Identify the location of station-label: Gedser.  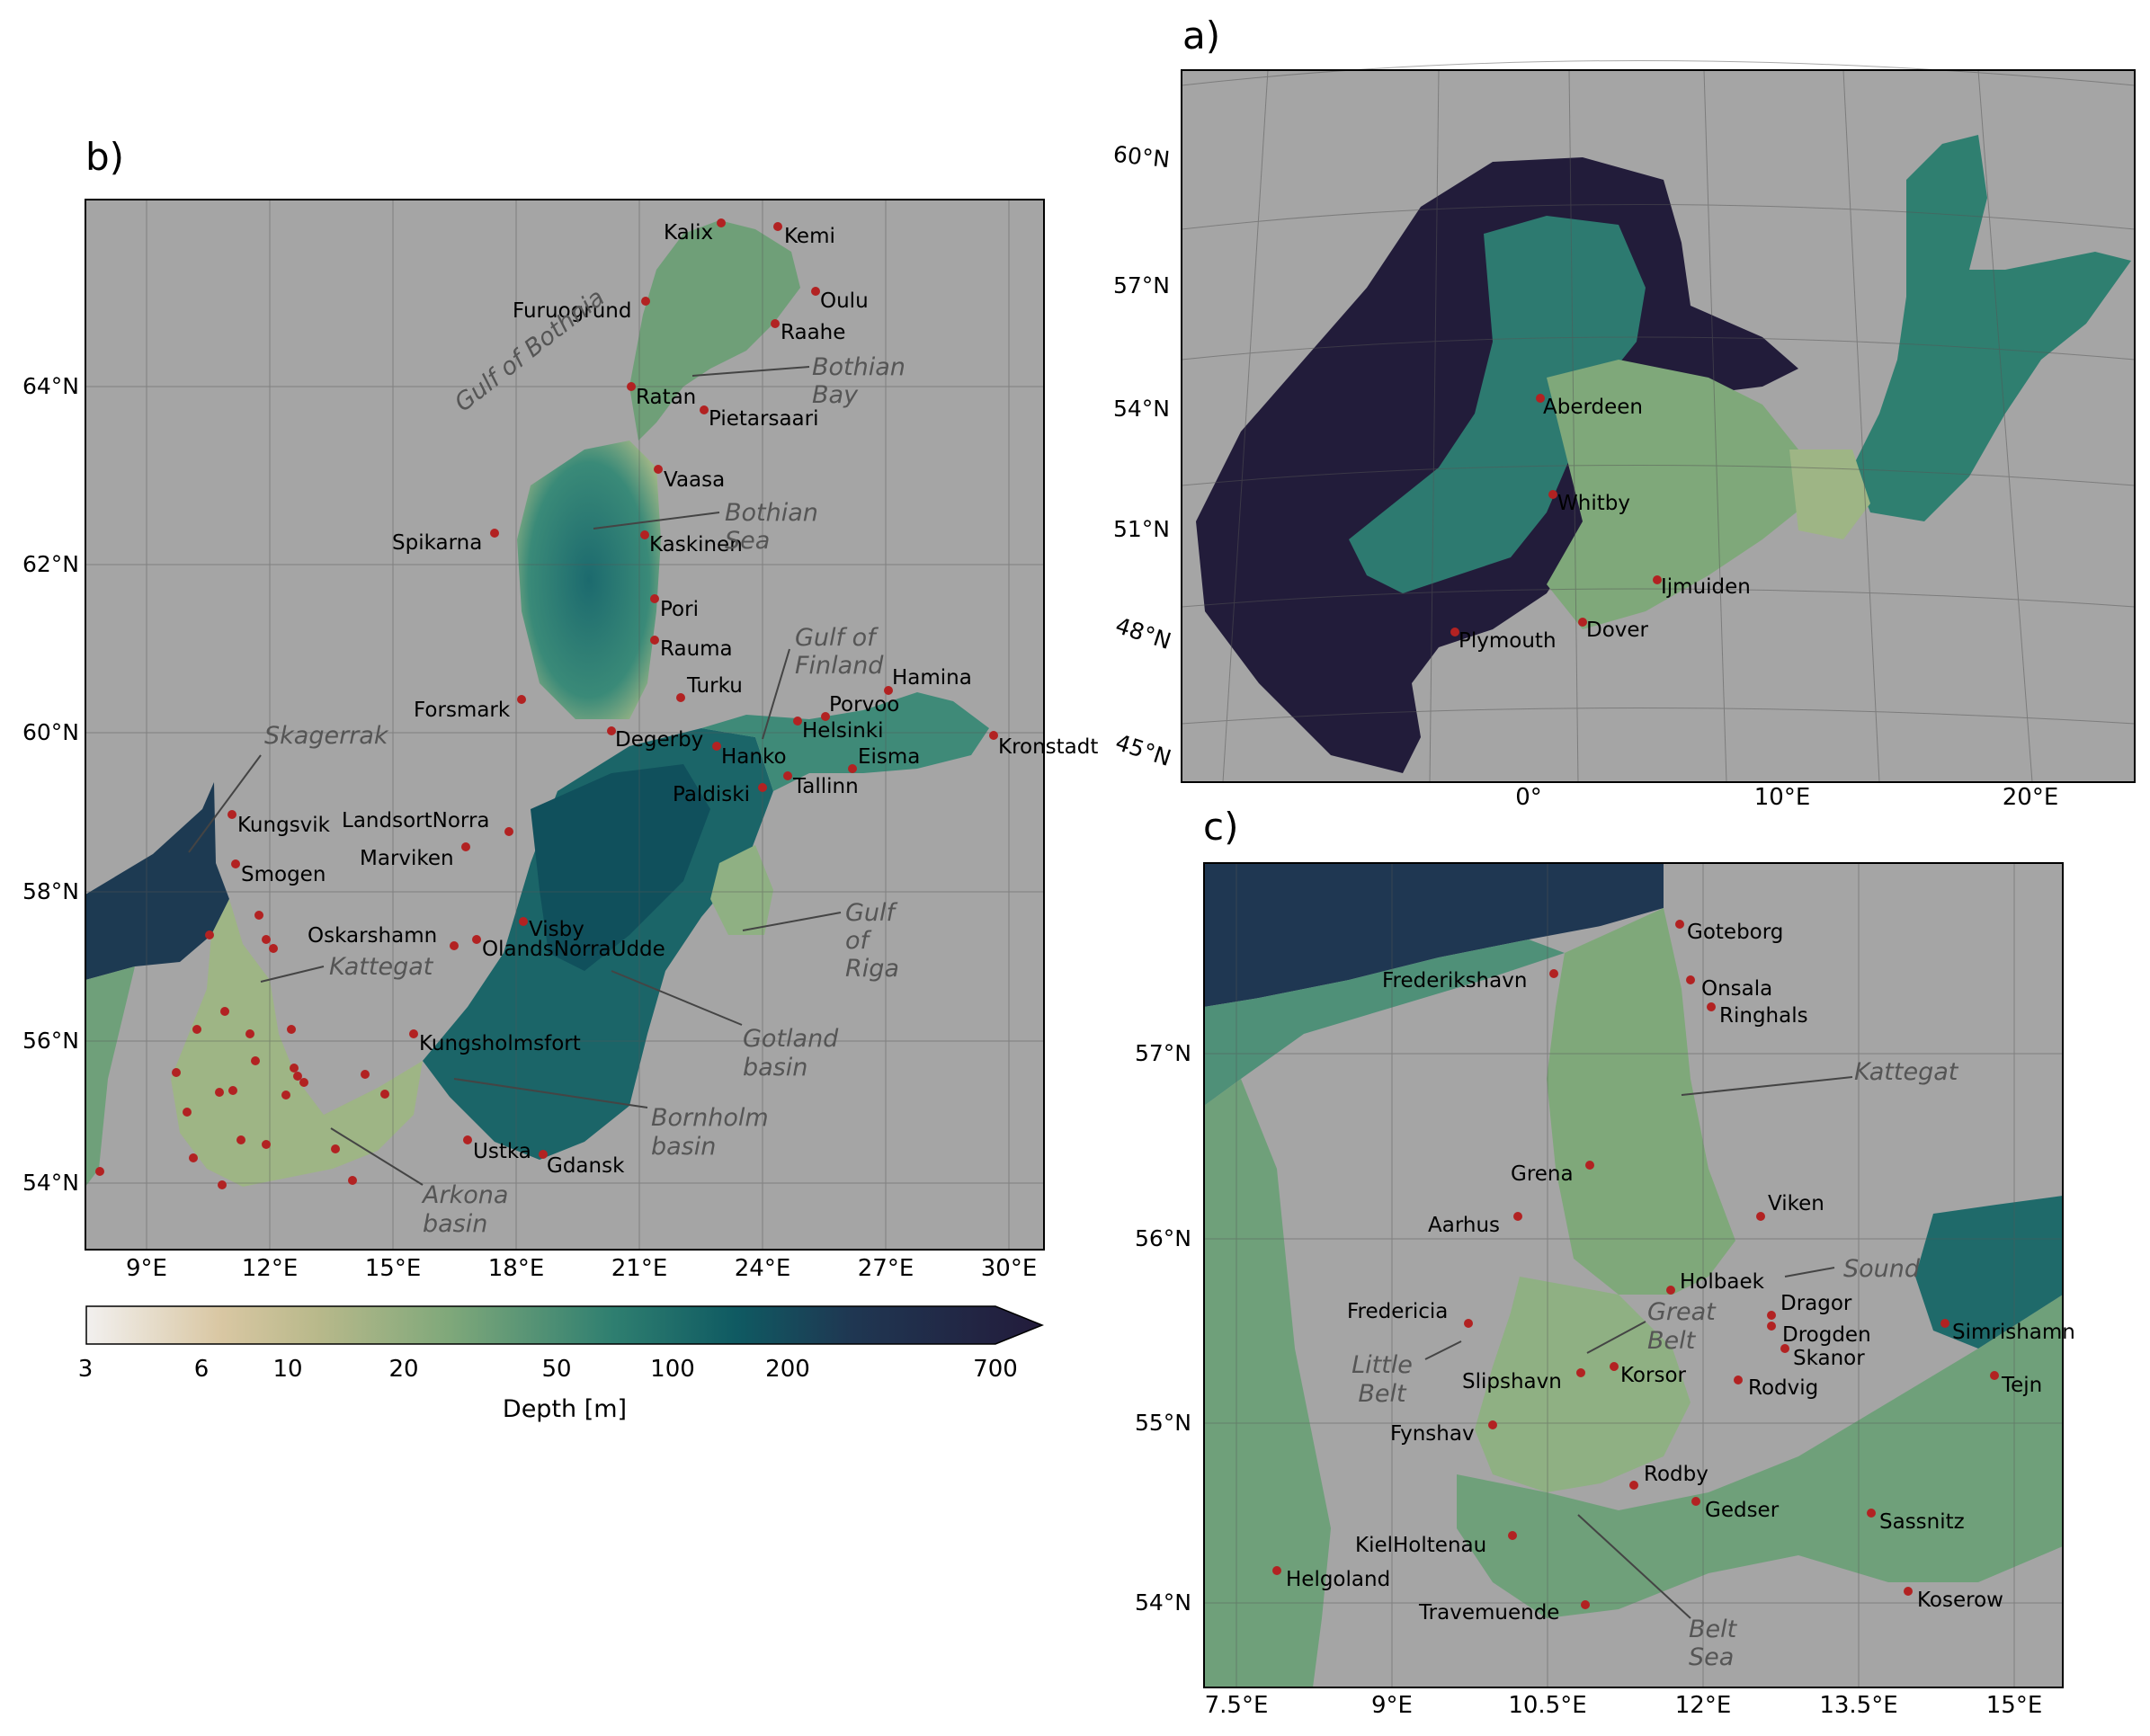
(1742, 1510).